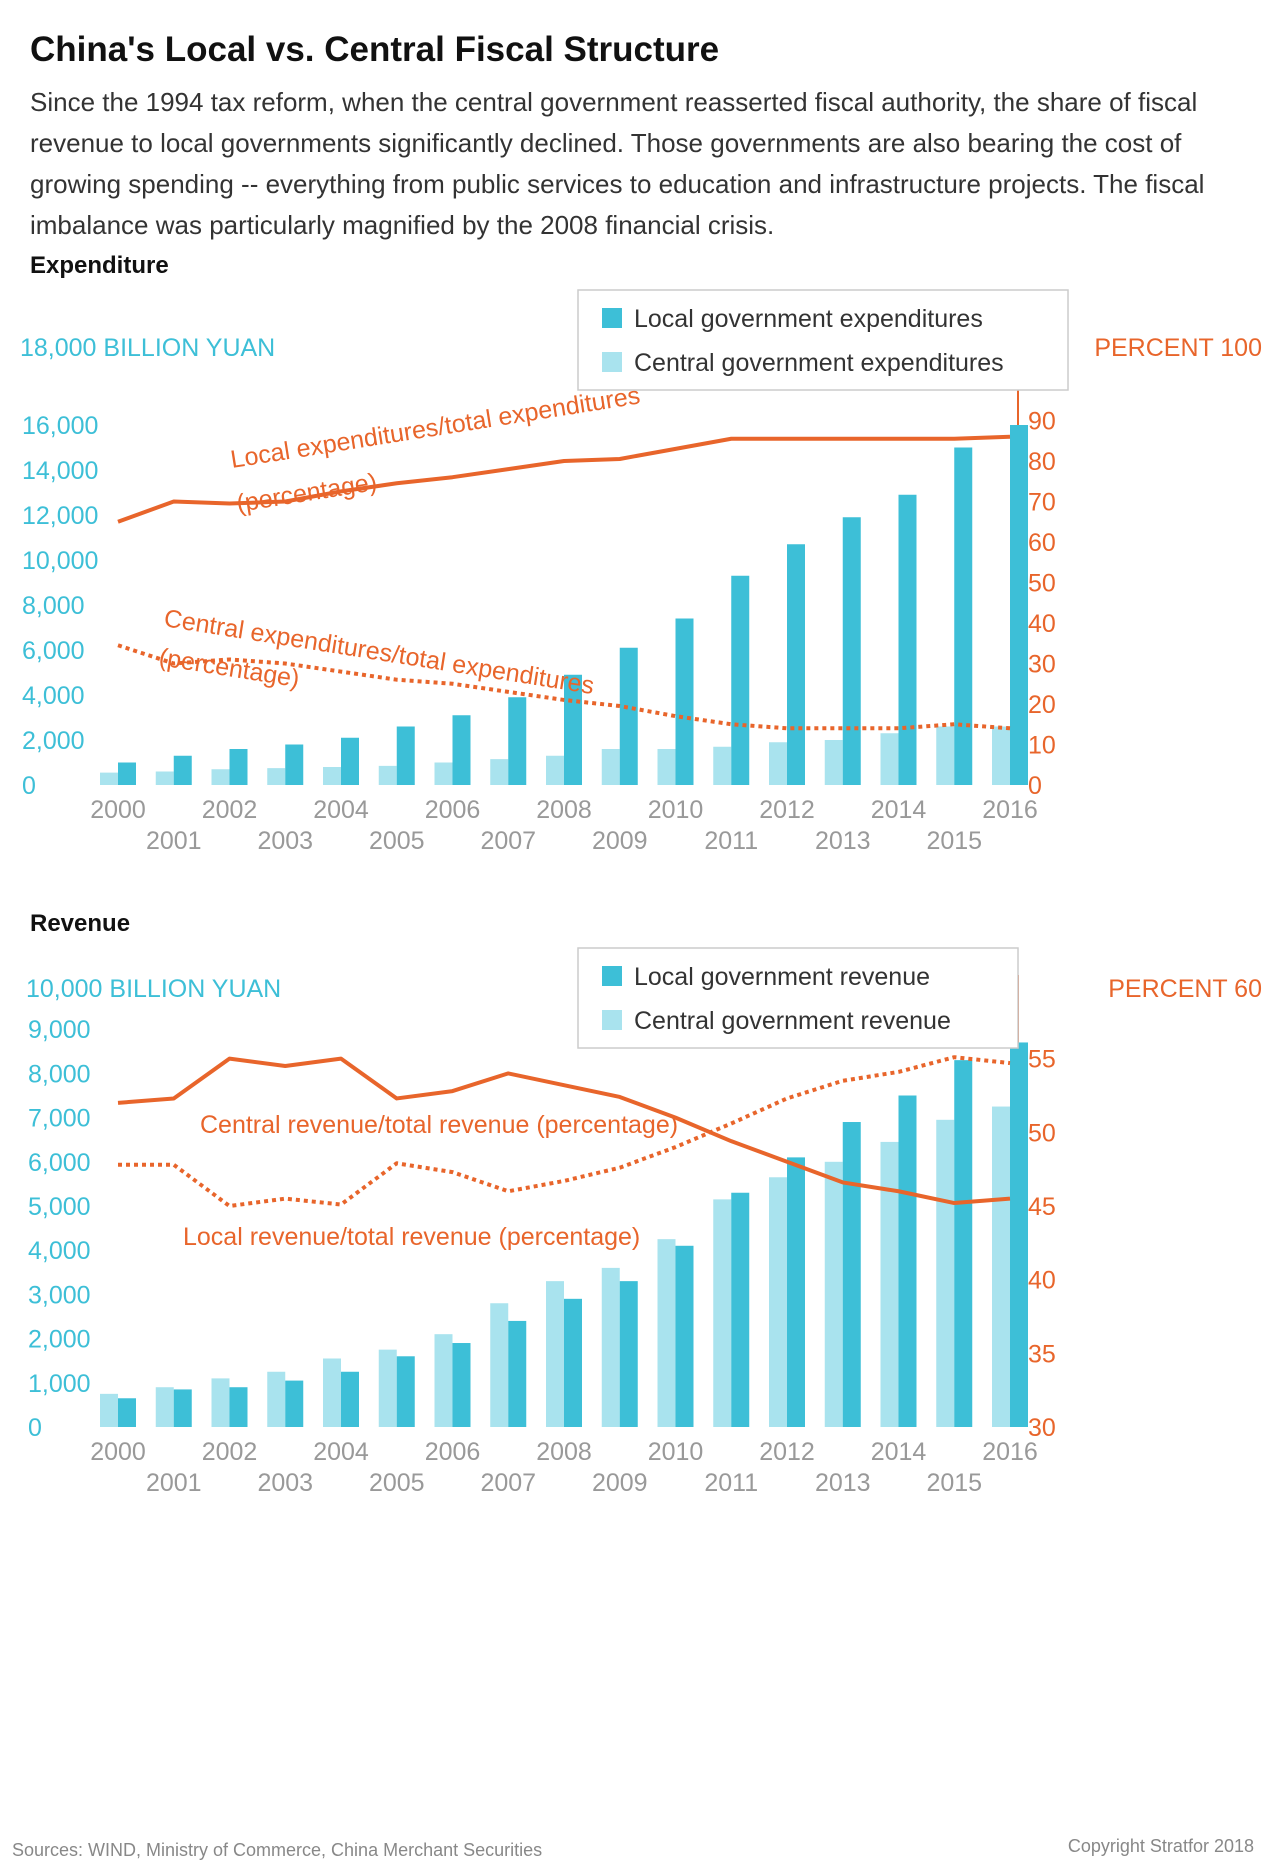 The width and height of the screenshot is (1280, 1869). I want to click on line-annotation: Central expenditures/total expenditures, so click(379, 652).